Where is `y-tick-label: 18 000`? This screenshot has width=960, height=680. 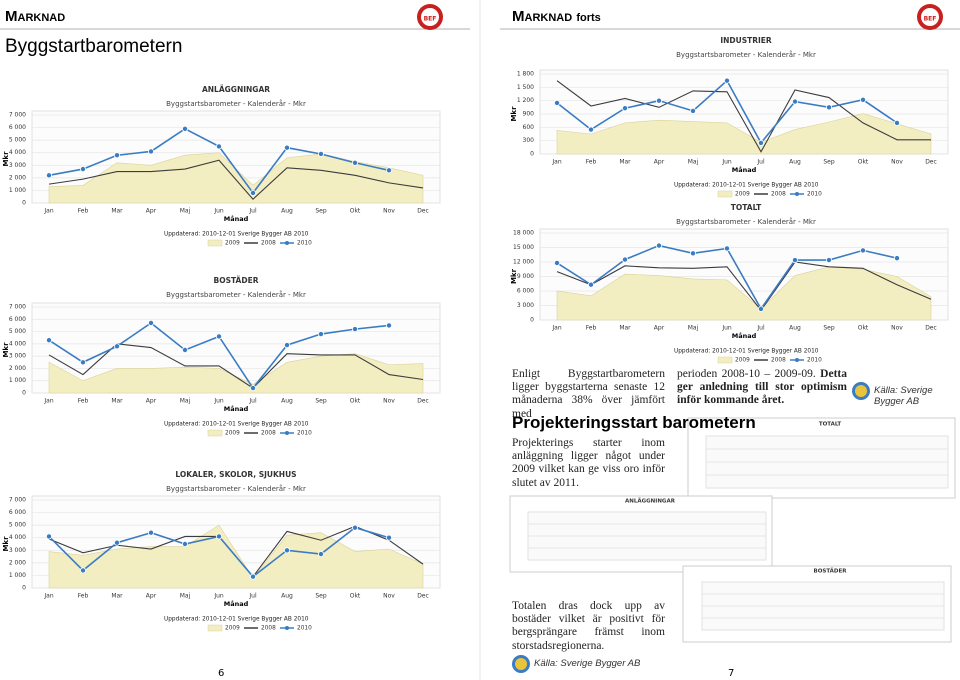
y-tick-label: 18 000 is located at coordinates (523, 233).